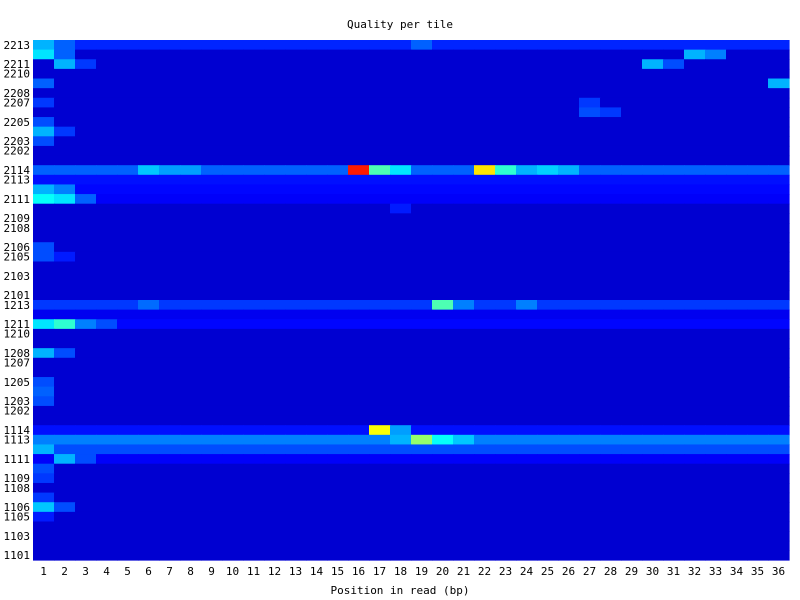  I want to click on y-tick-label: 2210, so click(17, 74).